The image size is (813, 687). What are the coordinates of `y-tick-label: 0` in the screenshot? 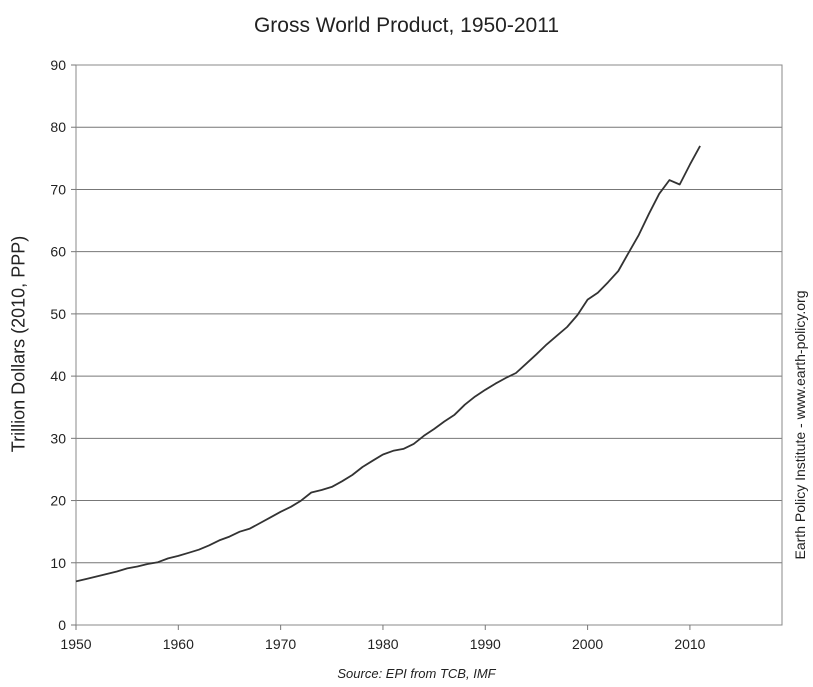 It's located at (62, 625).